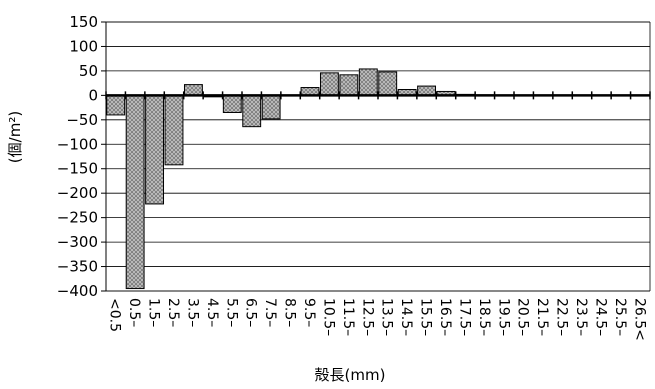  Describe the element at coordinates (77, 193) in the screenshot. I see `y-tick-label: −200` at that location.